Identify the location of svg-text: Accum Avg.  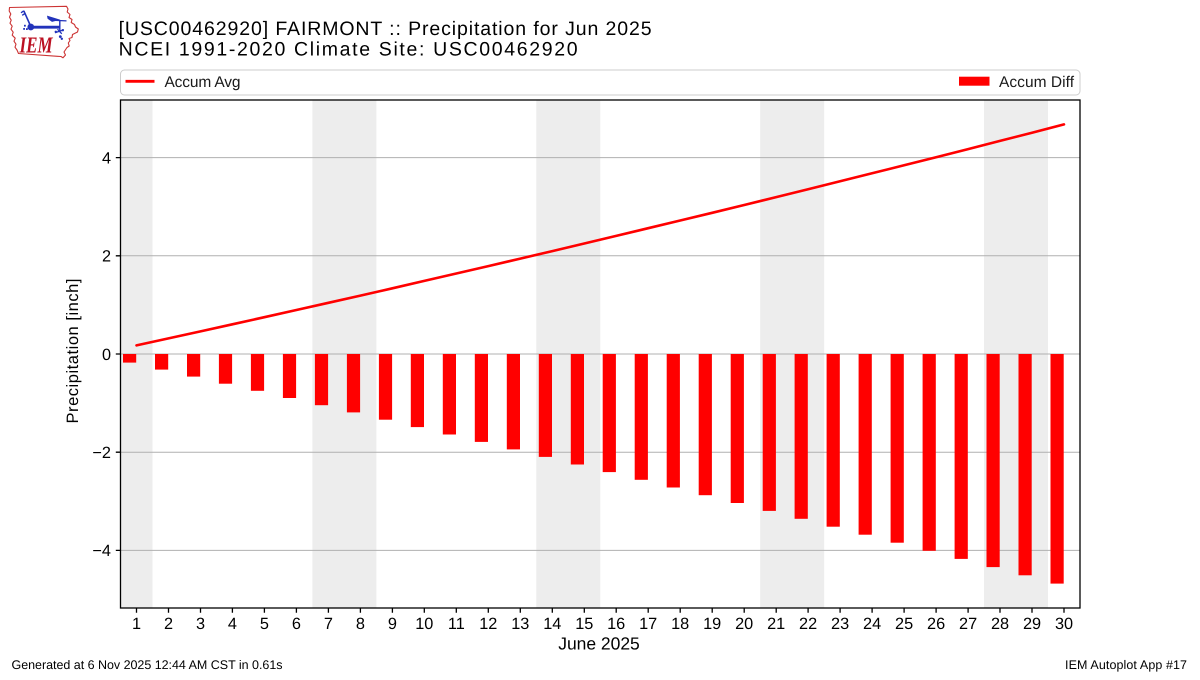
(203, 82).